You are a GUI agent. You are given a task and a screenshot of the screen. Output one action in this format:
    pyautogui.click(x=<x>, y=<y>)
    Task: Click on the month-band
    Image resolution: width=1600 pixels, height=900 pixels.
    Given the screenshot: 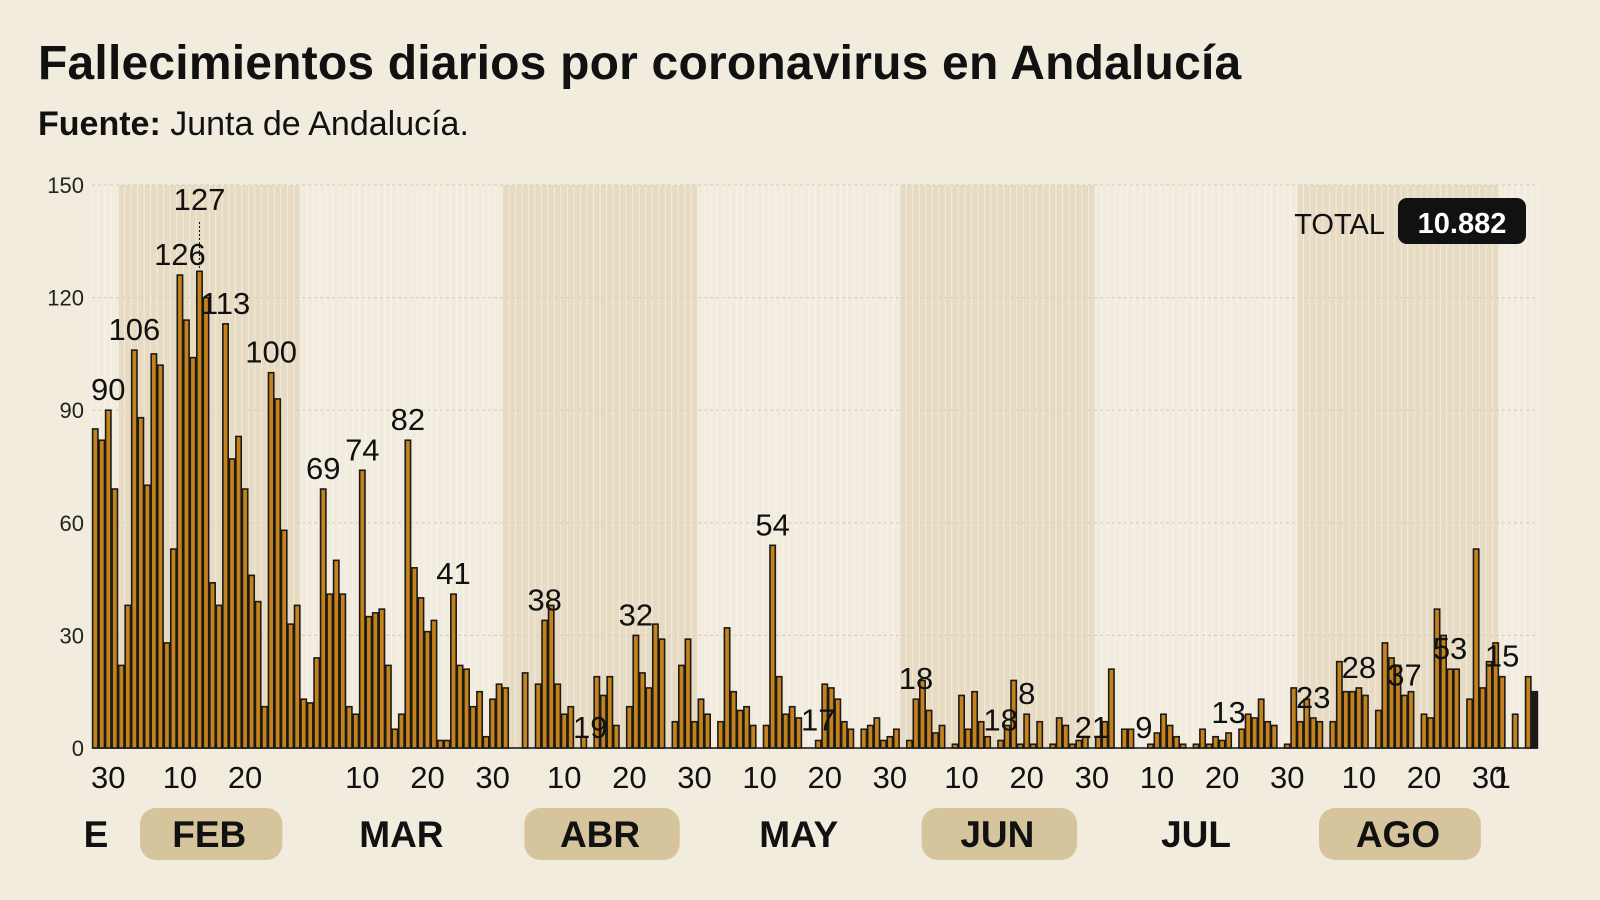 What is the action you would take?
    pyautogui.click(x=997, y=466)
    